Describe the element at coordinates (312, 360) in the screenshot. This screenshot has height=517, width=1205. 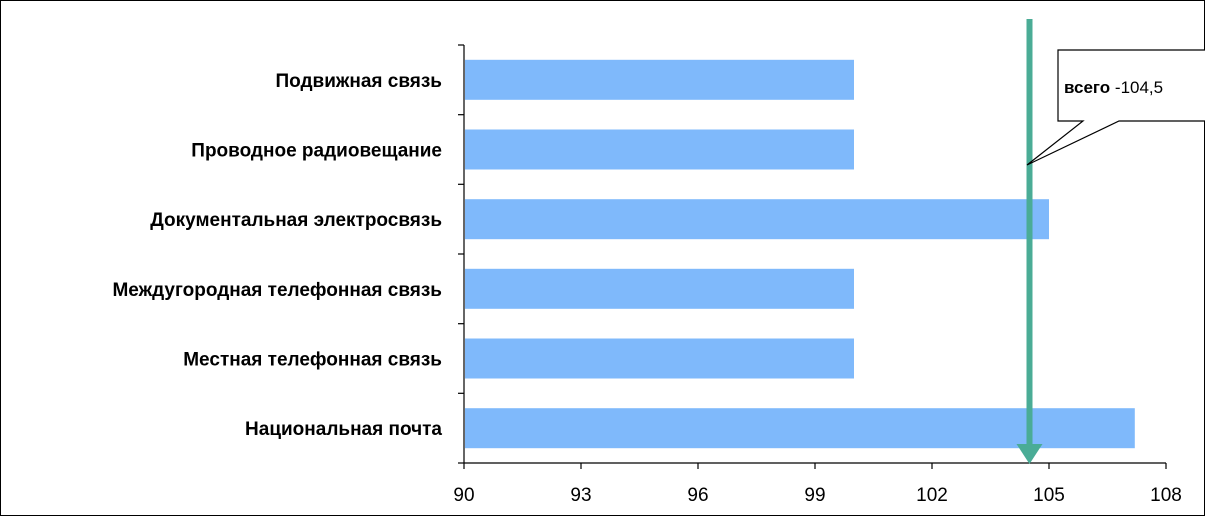
I see `category-label: Местная телефонная связь` at that location.